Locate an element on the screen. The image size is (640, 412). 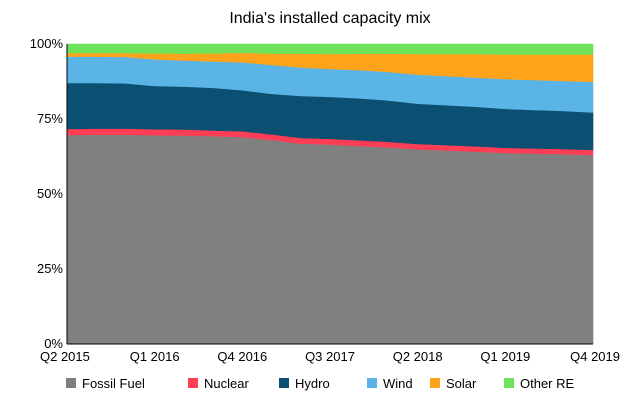
legend-label: Solar is located at coordinates (461, 383).